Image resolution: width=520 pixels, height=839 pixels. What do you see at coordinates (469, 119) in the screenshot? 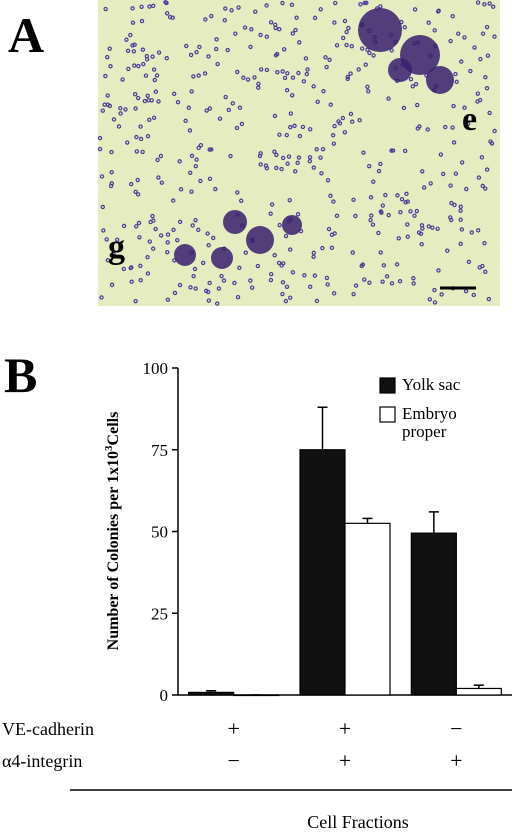
I see `micrograph-label: e` at bounding box center [469, 119].